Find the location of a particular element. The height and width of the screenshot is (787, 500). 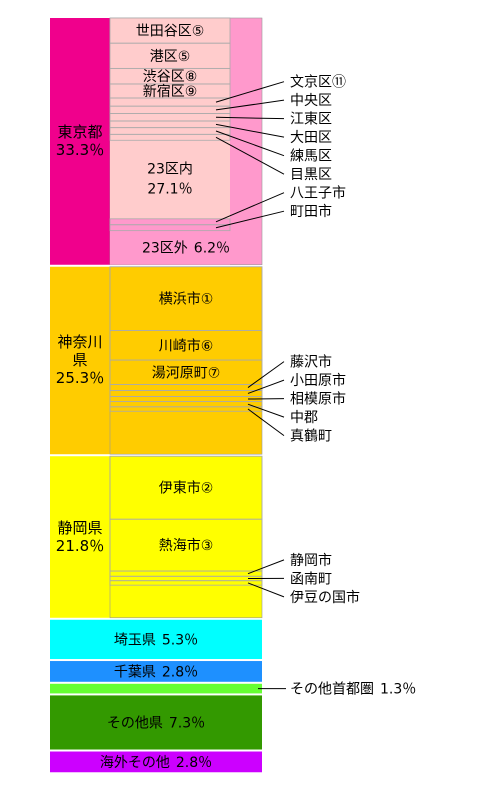

segment-label: 23区外 6.2％ is located at coordinates (186, 249).